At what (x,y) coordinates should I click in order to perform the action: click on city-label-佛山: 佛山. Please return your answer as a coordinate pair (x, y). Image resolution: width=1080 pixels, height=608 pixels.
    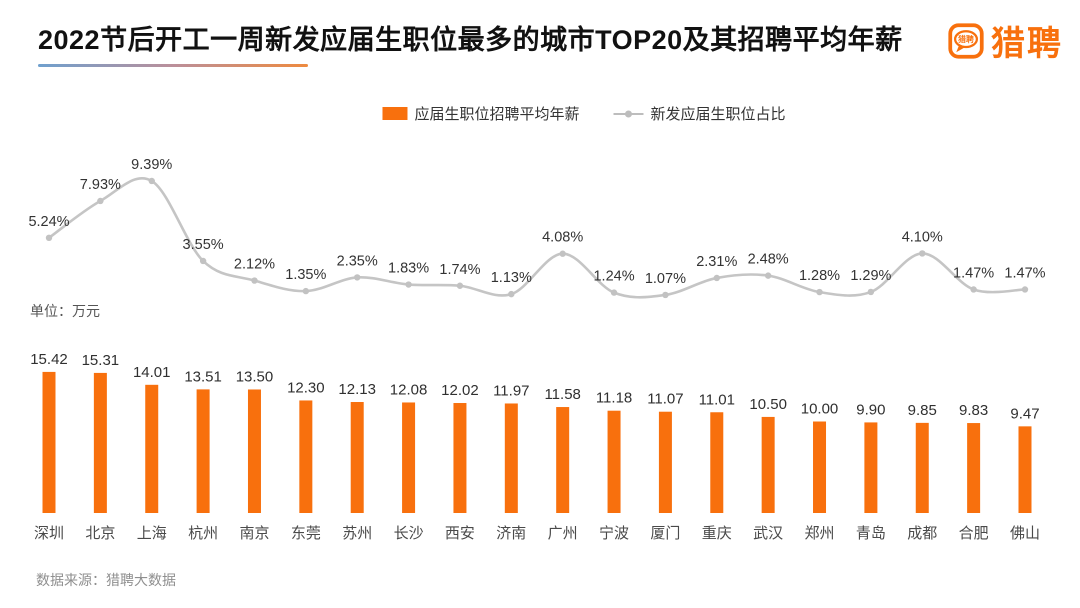
    Looking at the image, I should click on (1025, 533).